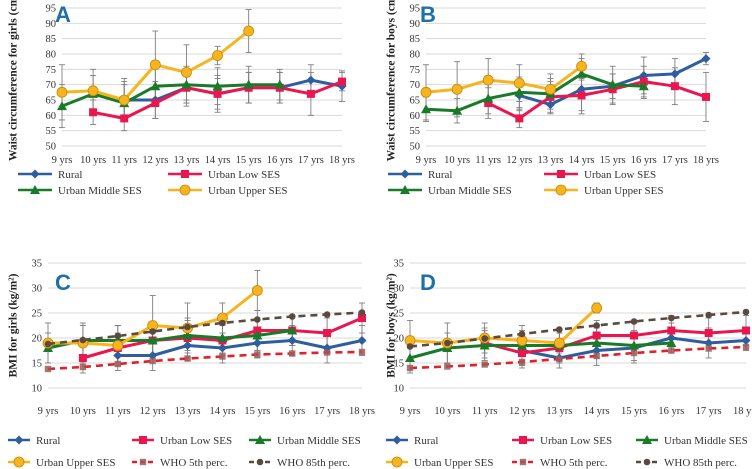 The width and height of the screenshot is (752, 469). What do you see at coordinates (470, 191) in the screenshot?
I see `legend-label-middle: Urban Middle SES` at bounding box center [470, 191].